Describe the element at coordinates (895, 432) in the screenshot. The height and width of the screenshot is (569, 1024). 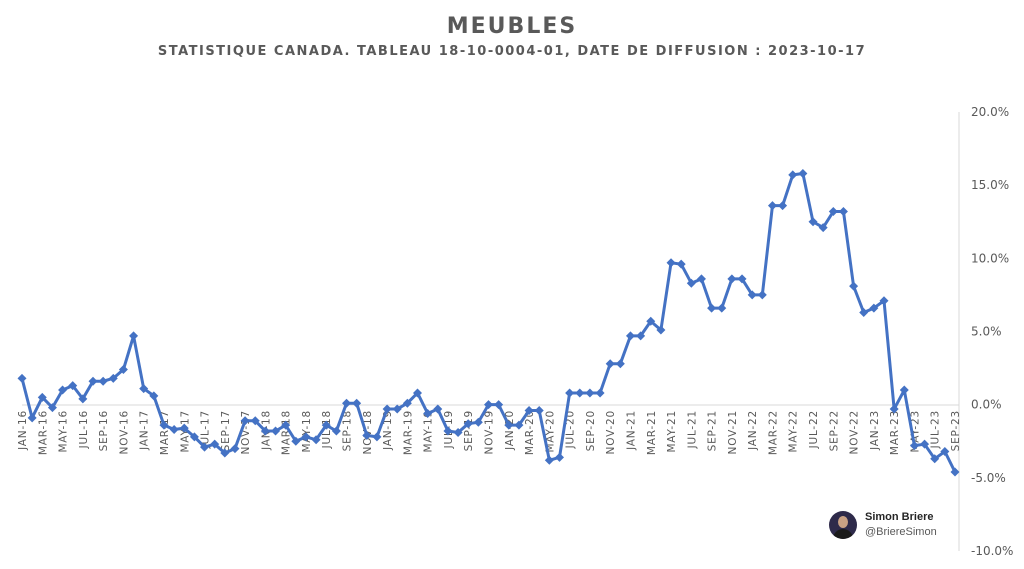
I see `x-tick-label: MAR-23` at that location.